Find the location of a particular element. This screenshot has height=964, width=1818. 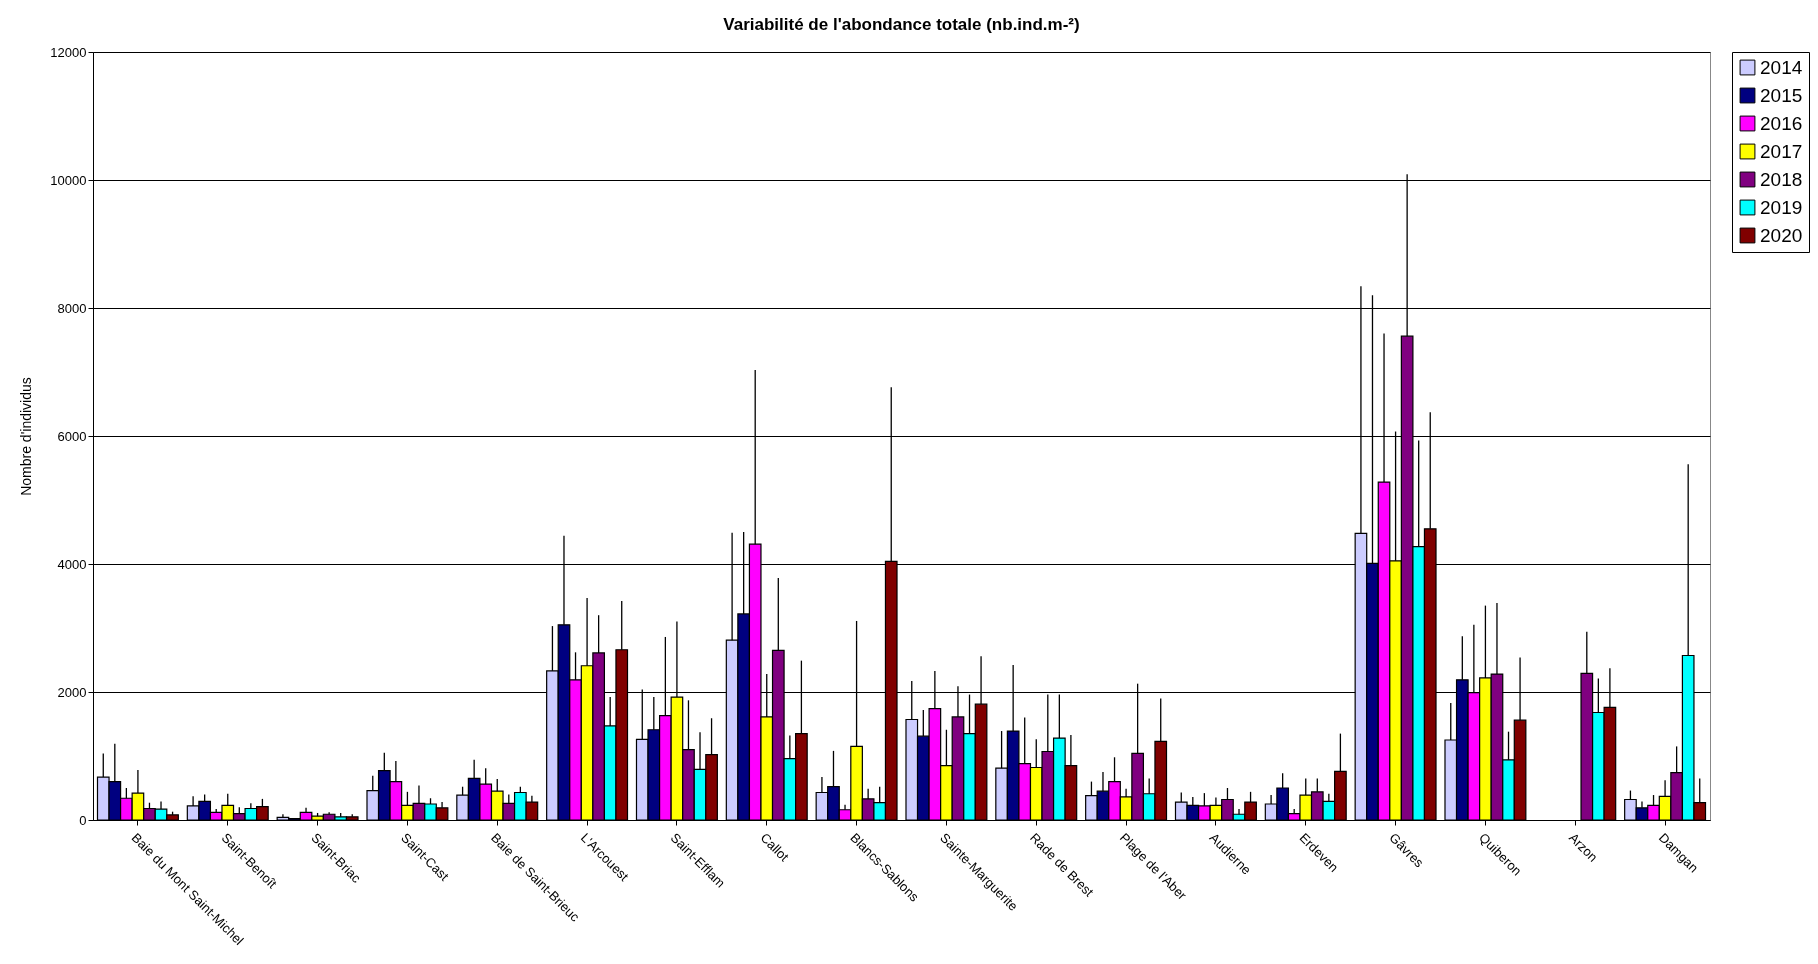

y-tick-label: 4000 is located at coordinates (72, 564).